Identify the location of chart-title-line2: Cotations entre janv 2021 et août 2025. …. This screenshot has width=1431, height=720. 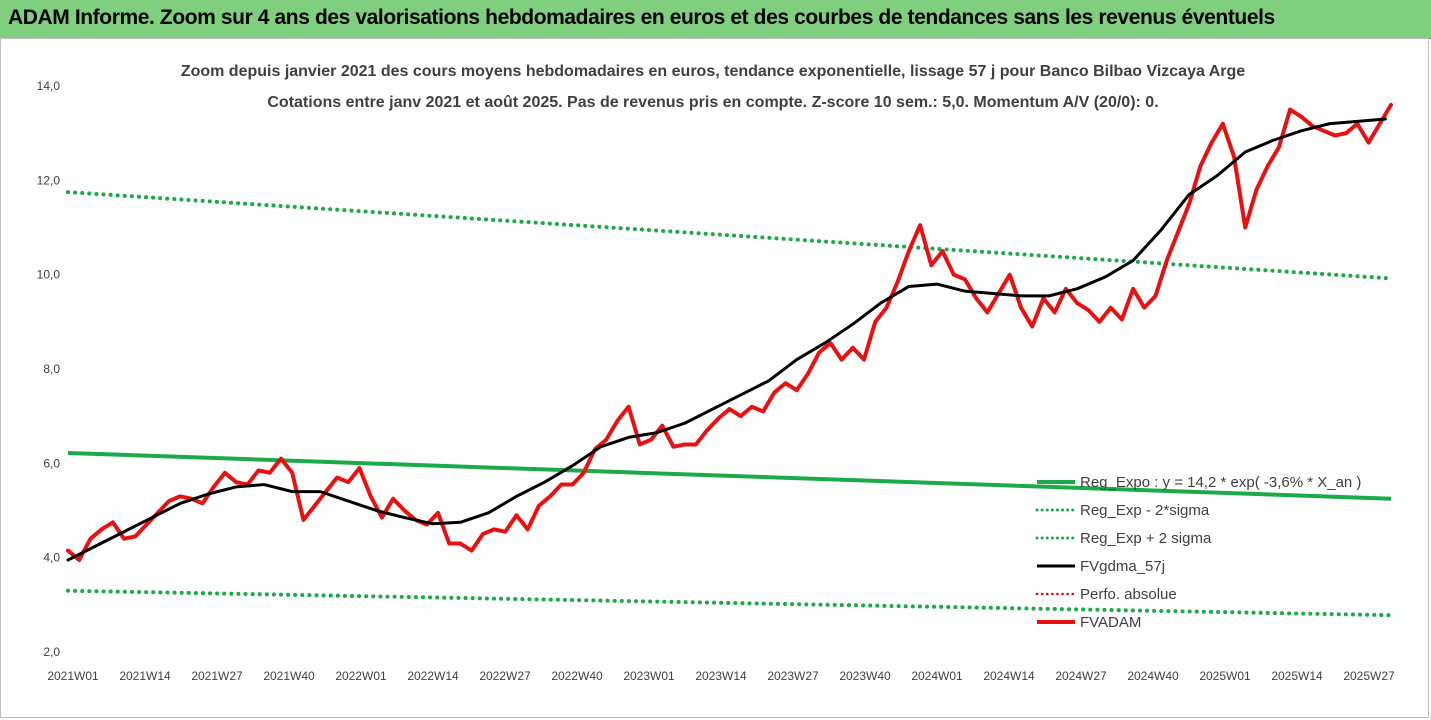
(712, 102).